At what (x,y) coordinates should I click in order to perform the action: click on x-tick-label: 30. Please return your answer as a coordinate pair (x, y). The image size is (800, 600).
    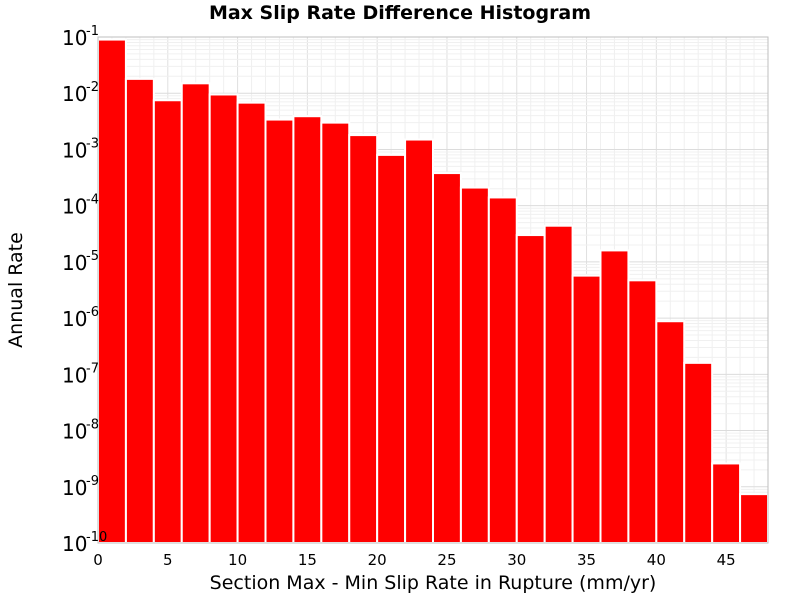
    Looking at the image, I should click on (516, 560).